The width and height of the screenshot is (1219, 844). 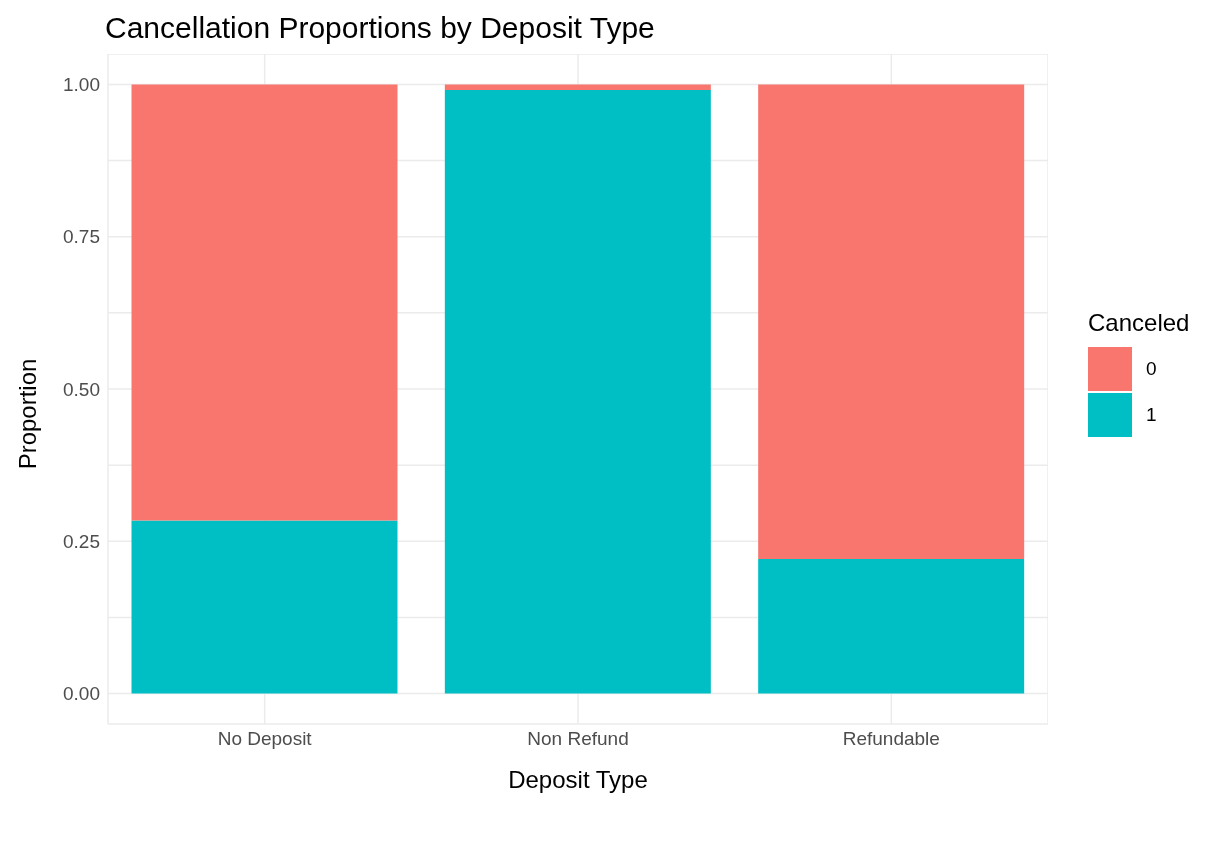 I want to click on legend-label: 1, so click(x=1151, y=415).